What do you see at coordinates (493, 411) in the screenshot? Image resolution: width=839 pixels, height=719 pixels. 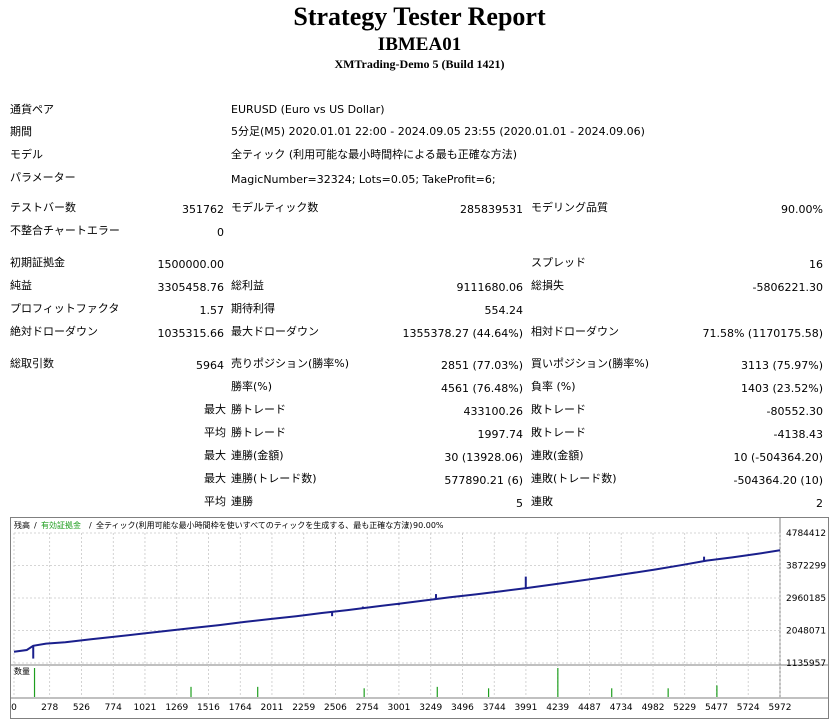 I see `largest-win-value: 433100.26` at bounding box center [493, 411].